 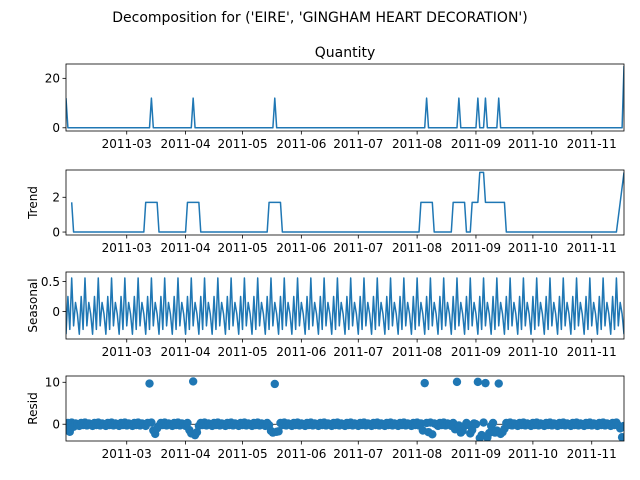 What do you see at coordinates (52, 383) in the screenshot?
I see `y-tick-label: 10` at bounding box center [52, 383].